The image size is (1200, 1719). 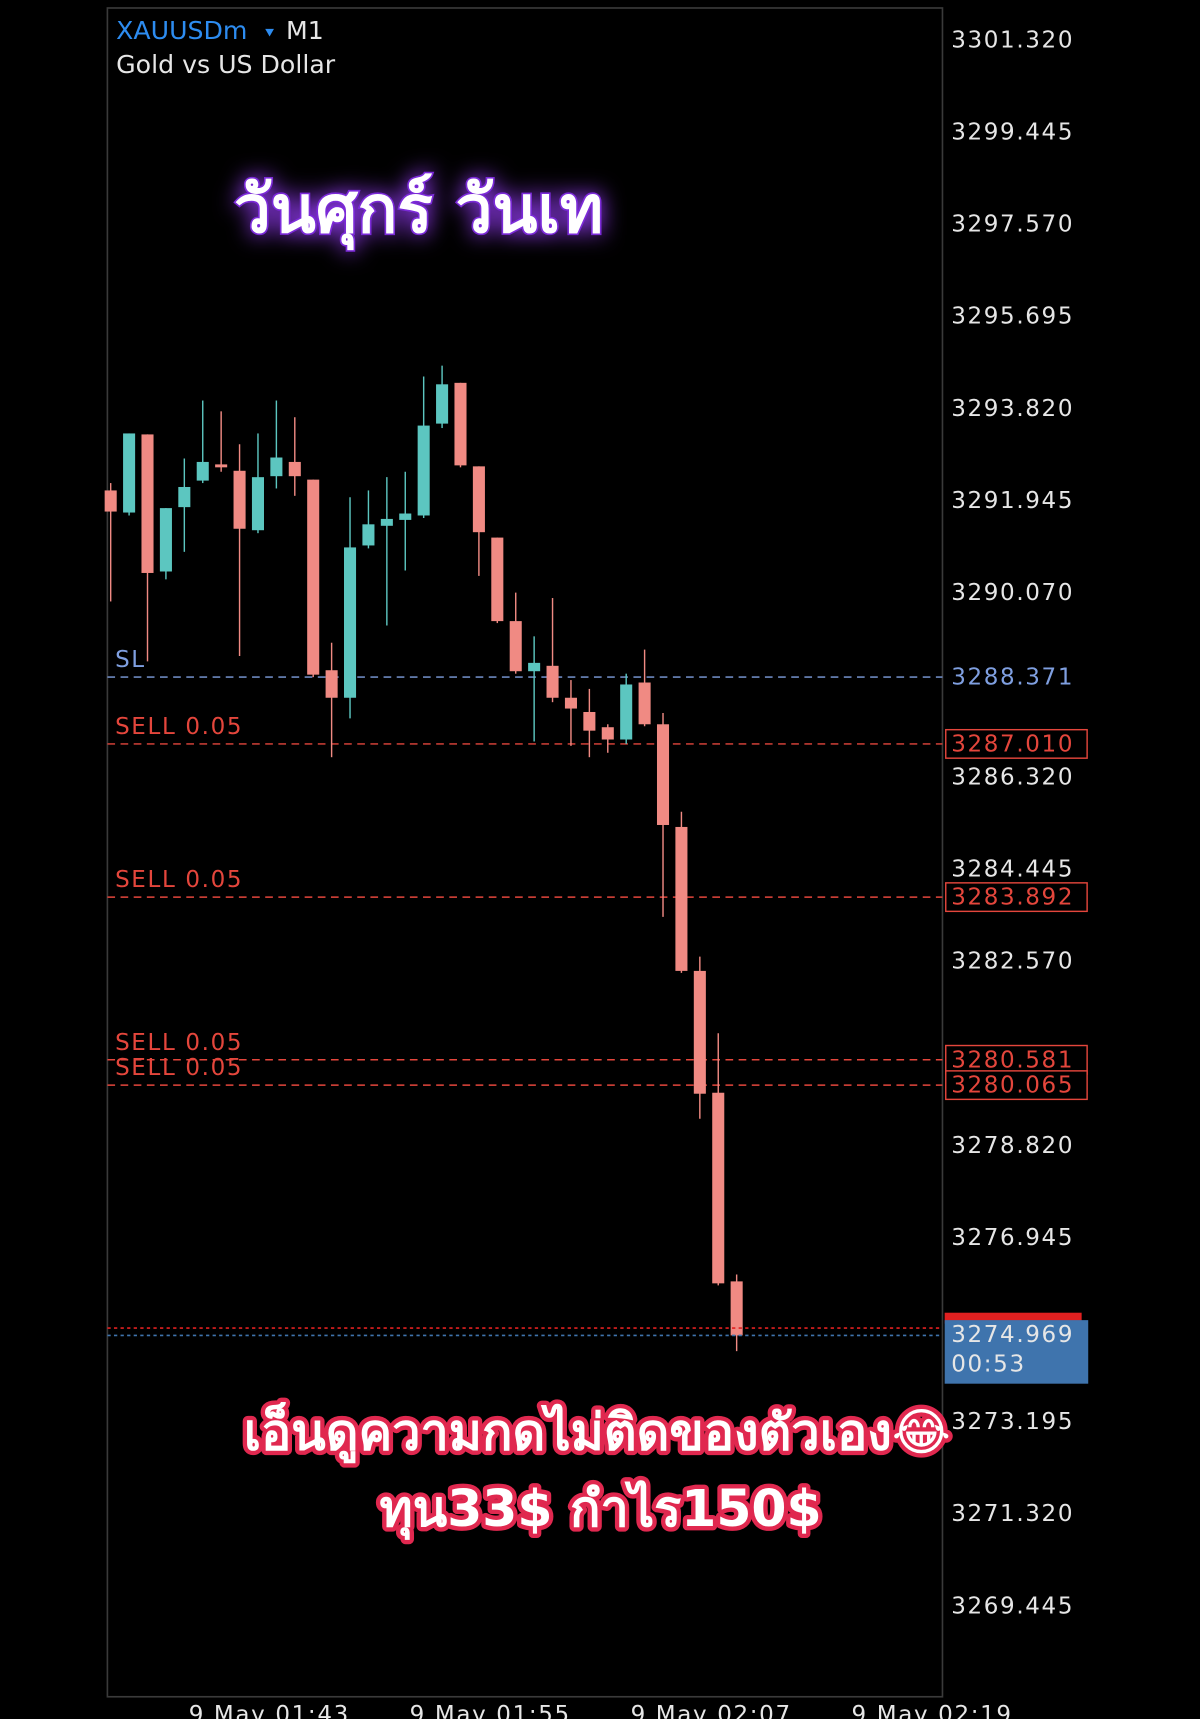 What do you see at coordinates (1012, 745) in the screenshot?
I see `price-line-value: 3287.010` at bounding box center [1012, 745].